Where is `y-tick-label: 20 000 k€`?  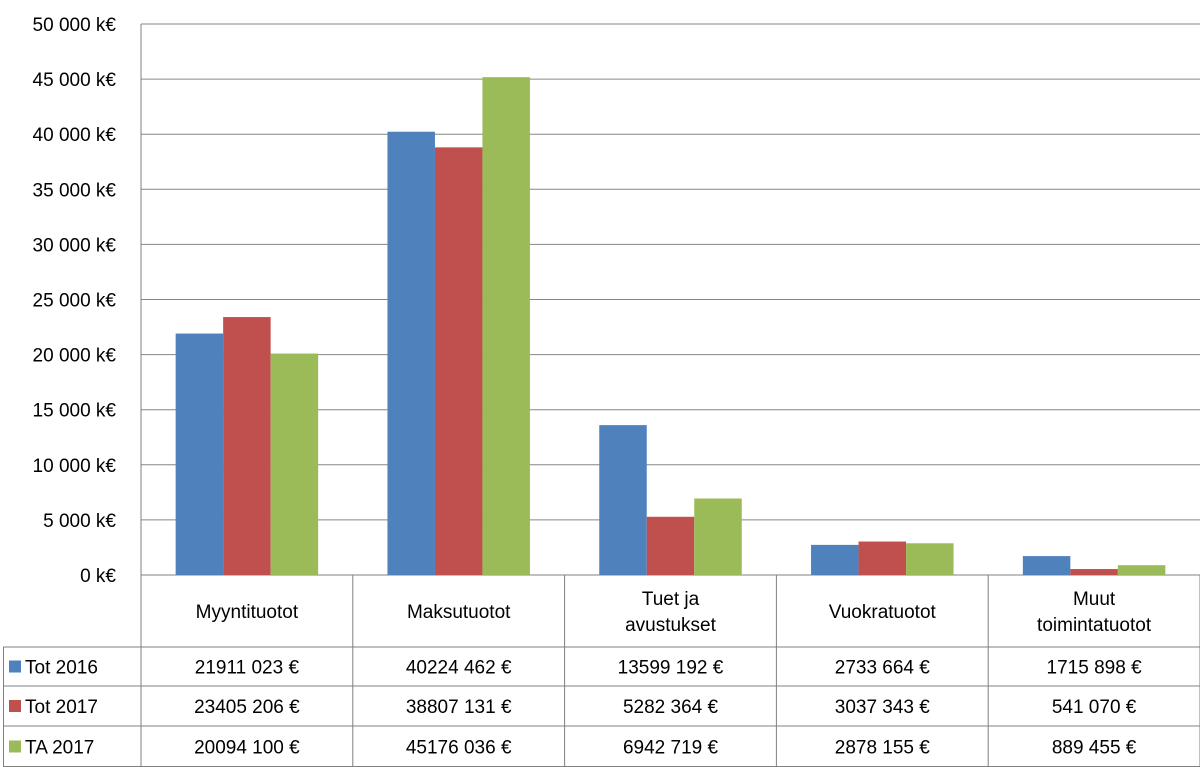
y-tick-label: 20 000 k€ is located at coordinates (75, 356).